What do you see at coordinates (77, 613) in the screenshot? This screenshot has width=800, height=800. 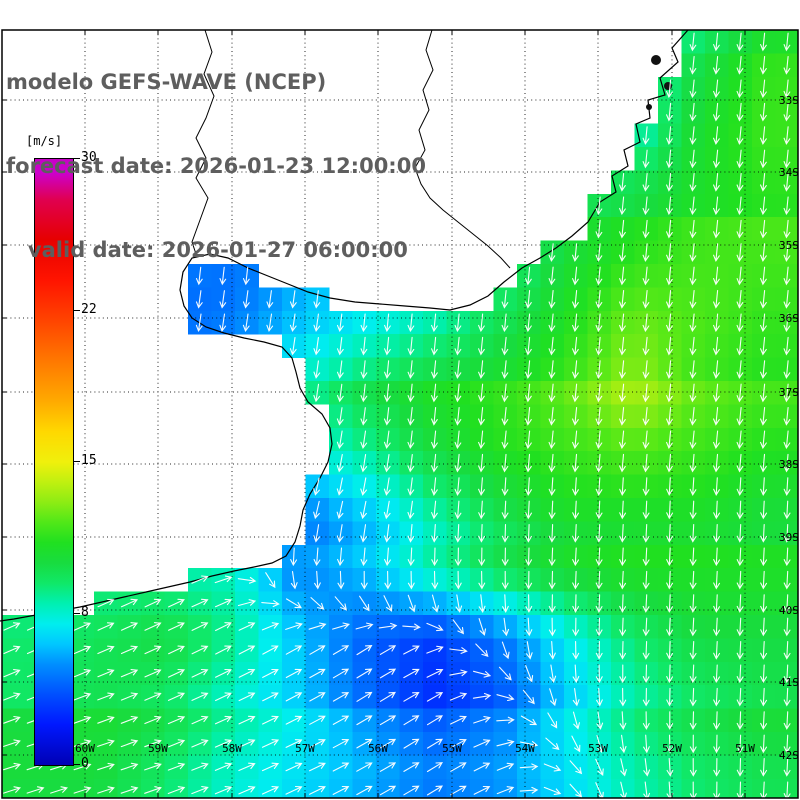 I see `colorbar-tick-mark` at bounding box center [77, 613].